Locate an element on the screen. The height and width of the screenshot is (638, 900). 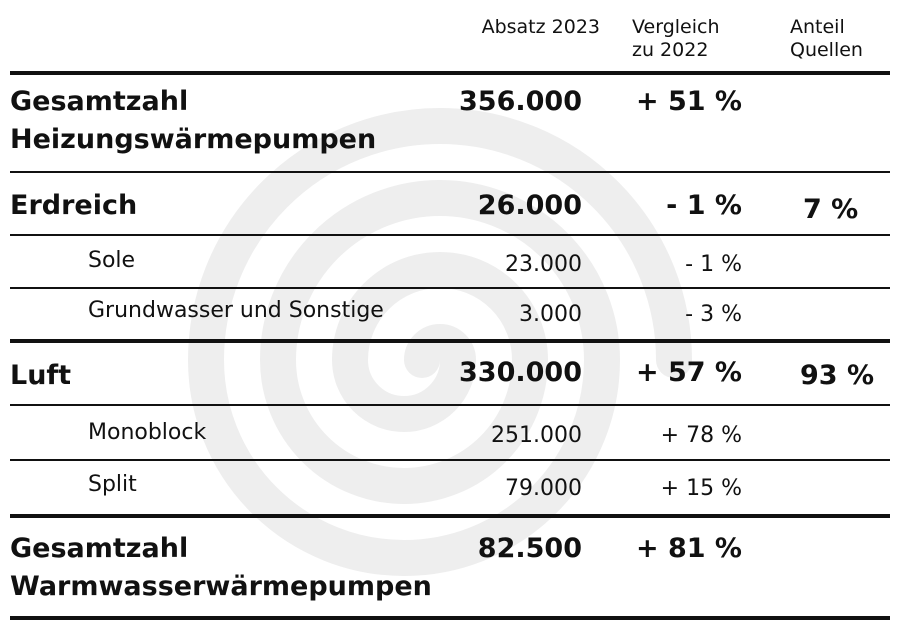
row-erdreich-vergleich: - 1 % is located at coordinates (704, 205).